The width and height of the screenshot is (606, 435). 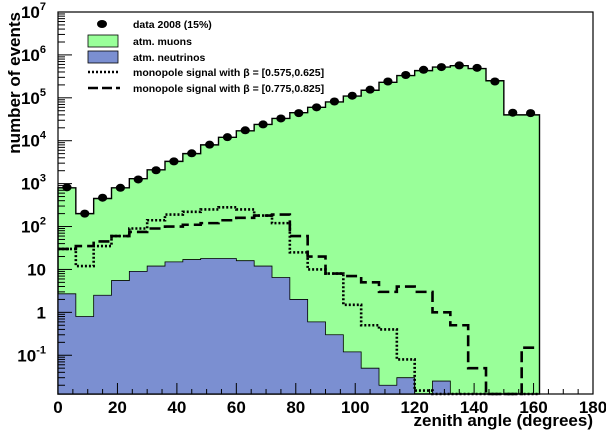 I want to click on y-tick-exponent: -1, so click(x=41, y=350).